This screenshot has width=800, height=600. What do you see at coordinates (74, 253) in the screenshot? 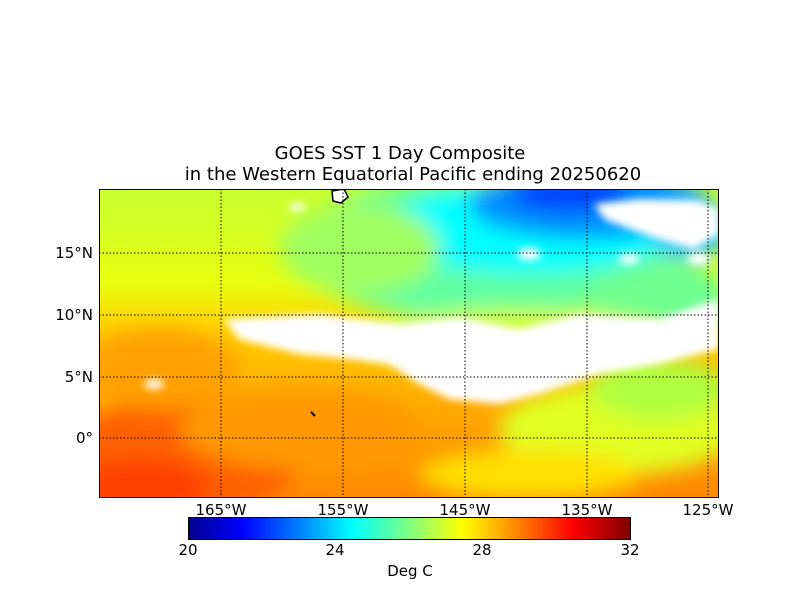
I see `lat-label-15n: 15°N` at bounding box center [74, 253].